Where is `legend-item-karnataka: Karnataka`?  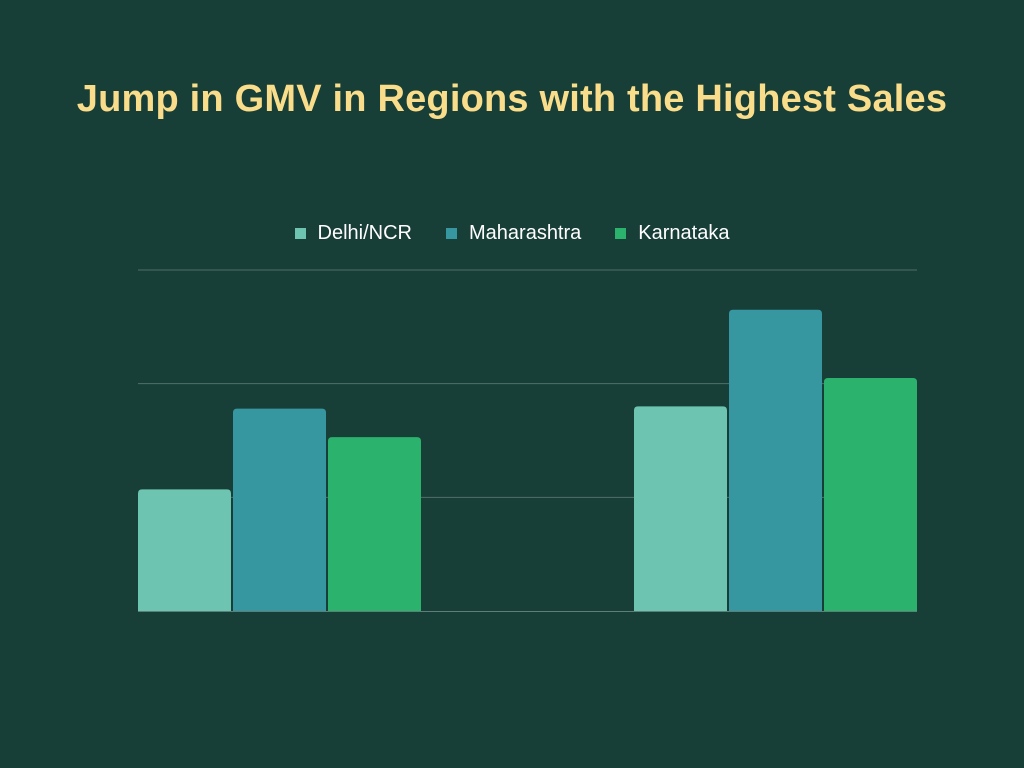
legend-item-karnataka: Karnataka is located at coordinates (672, 233).